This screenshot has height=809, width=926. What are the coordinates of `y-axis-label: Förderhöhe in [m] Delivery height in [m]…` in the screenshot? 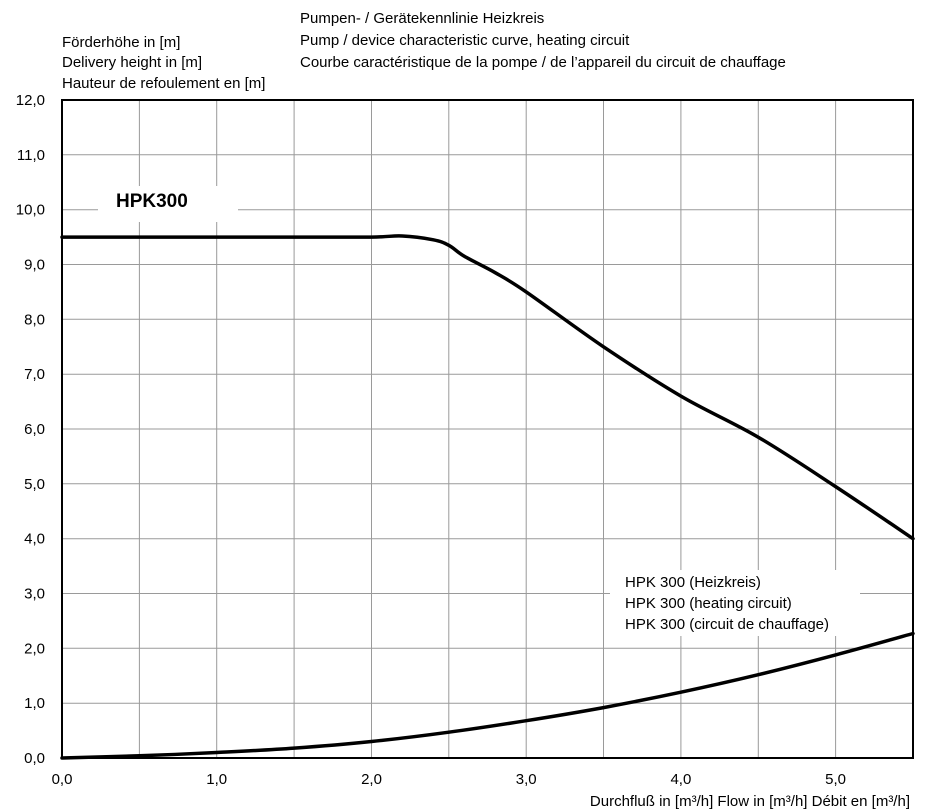 It's located at (163, 63).